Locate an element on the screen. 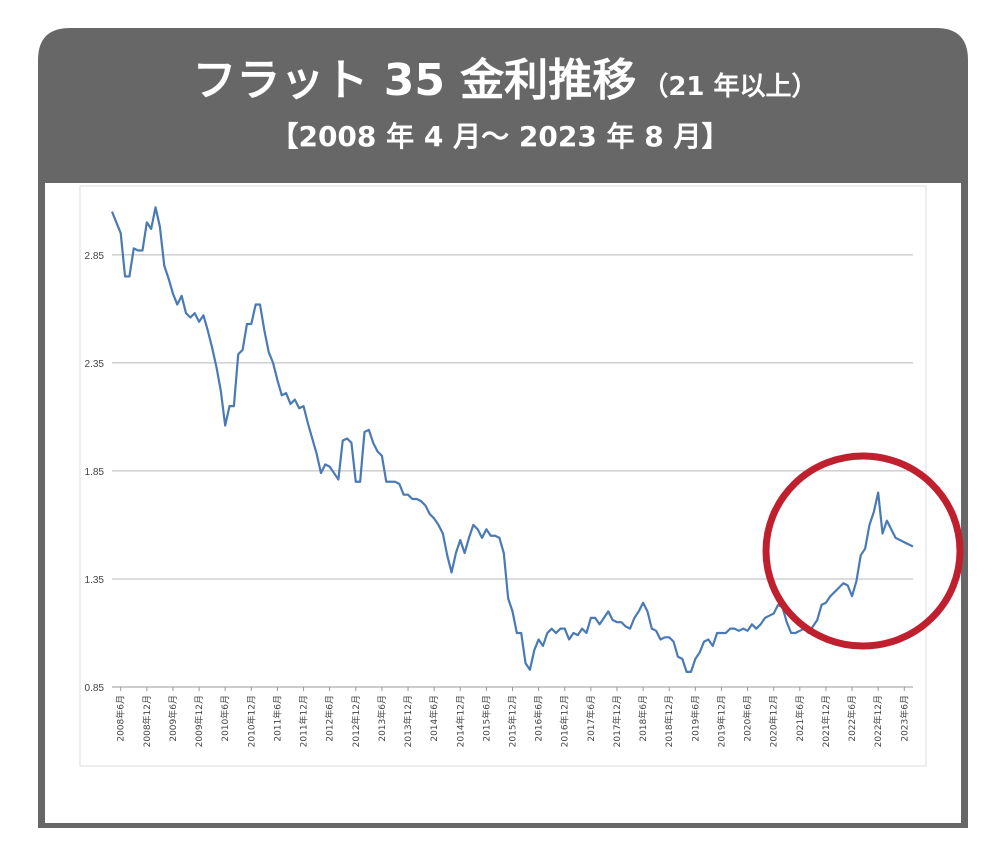  x-tick-label: 2018年12月 is located at coordinates (669, 721).